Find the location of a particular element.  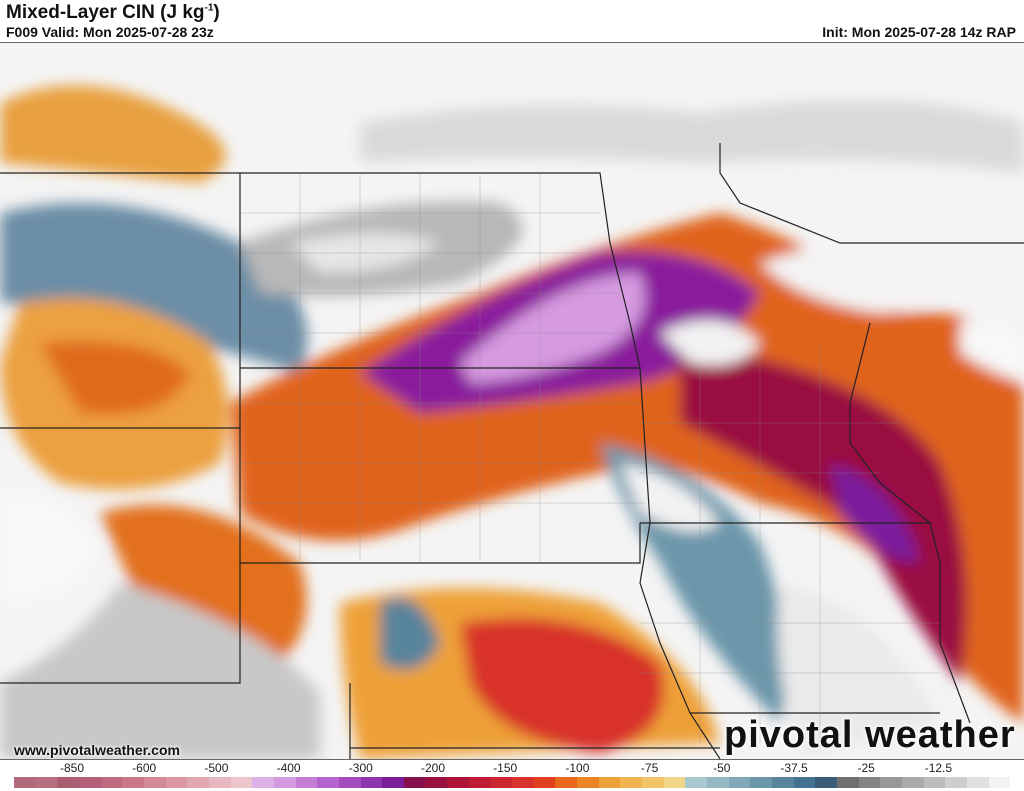

colorbar-tick-label: -75 is located at coordinates (649, 768).